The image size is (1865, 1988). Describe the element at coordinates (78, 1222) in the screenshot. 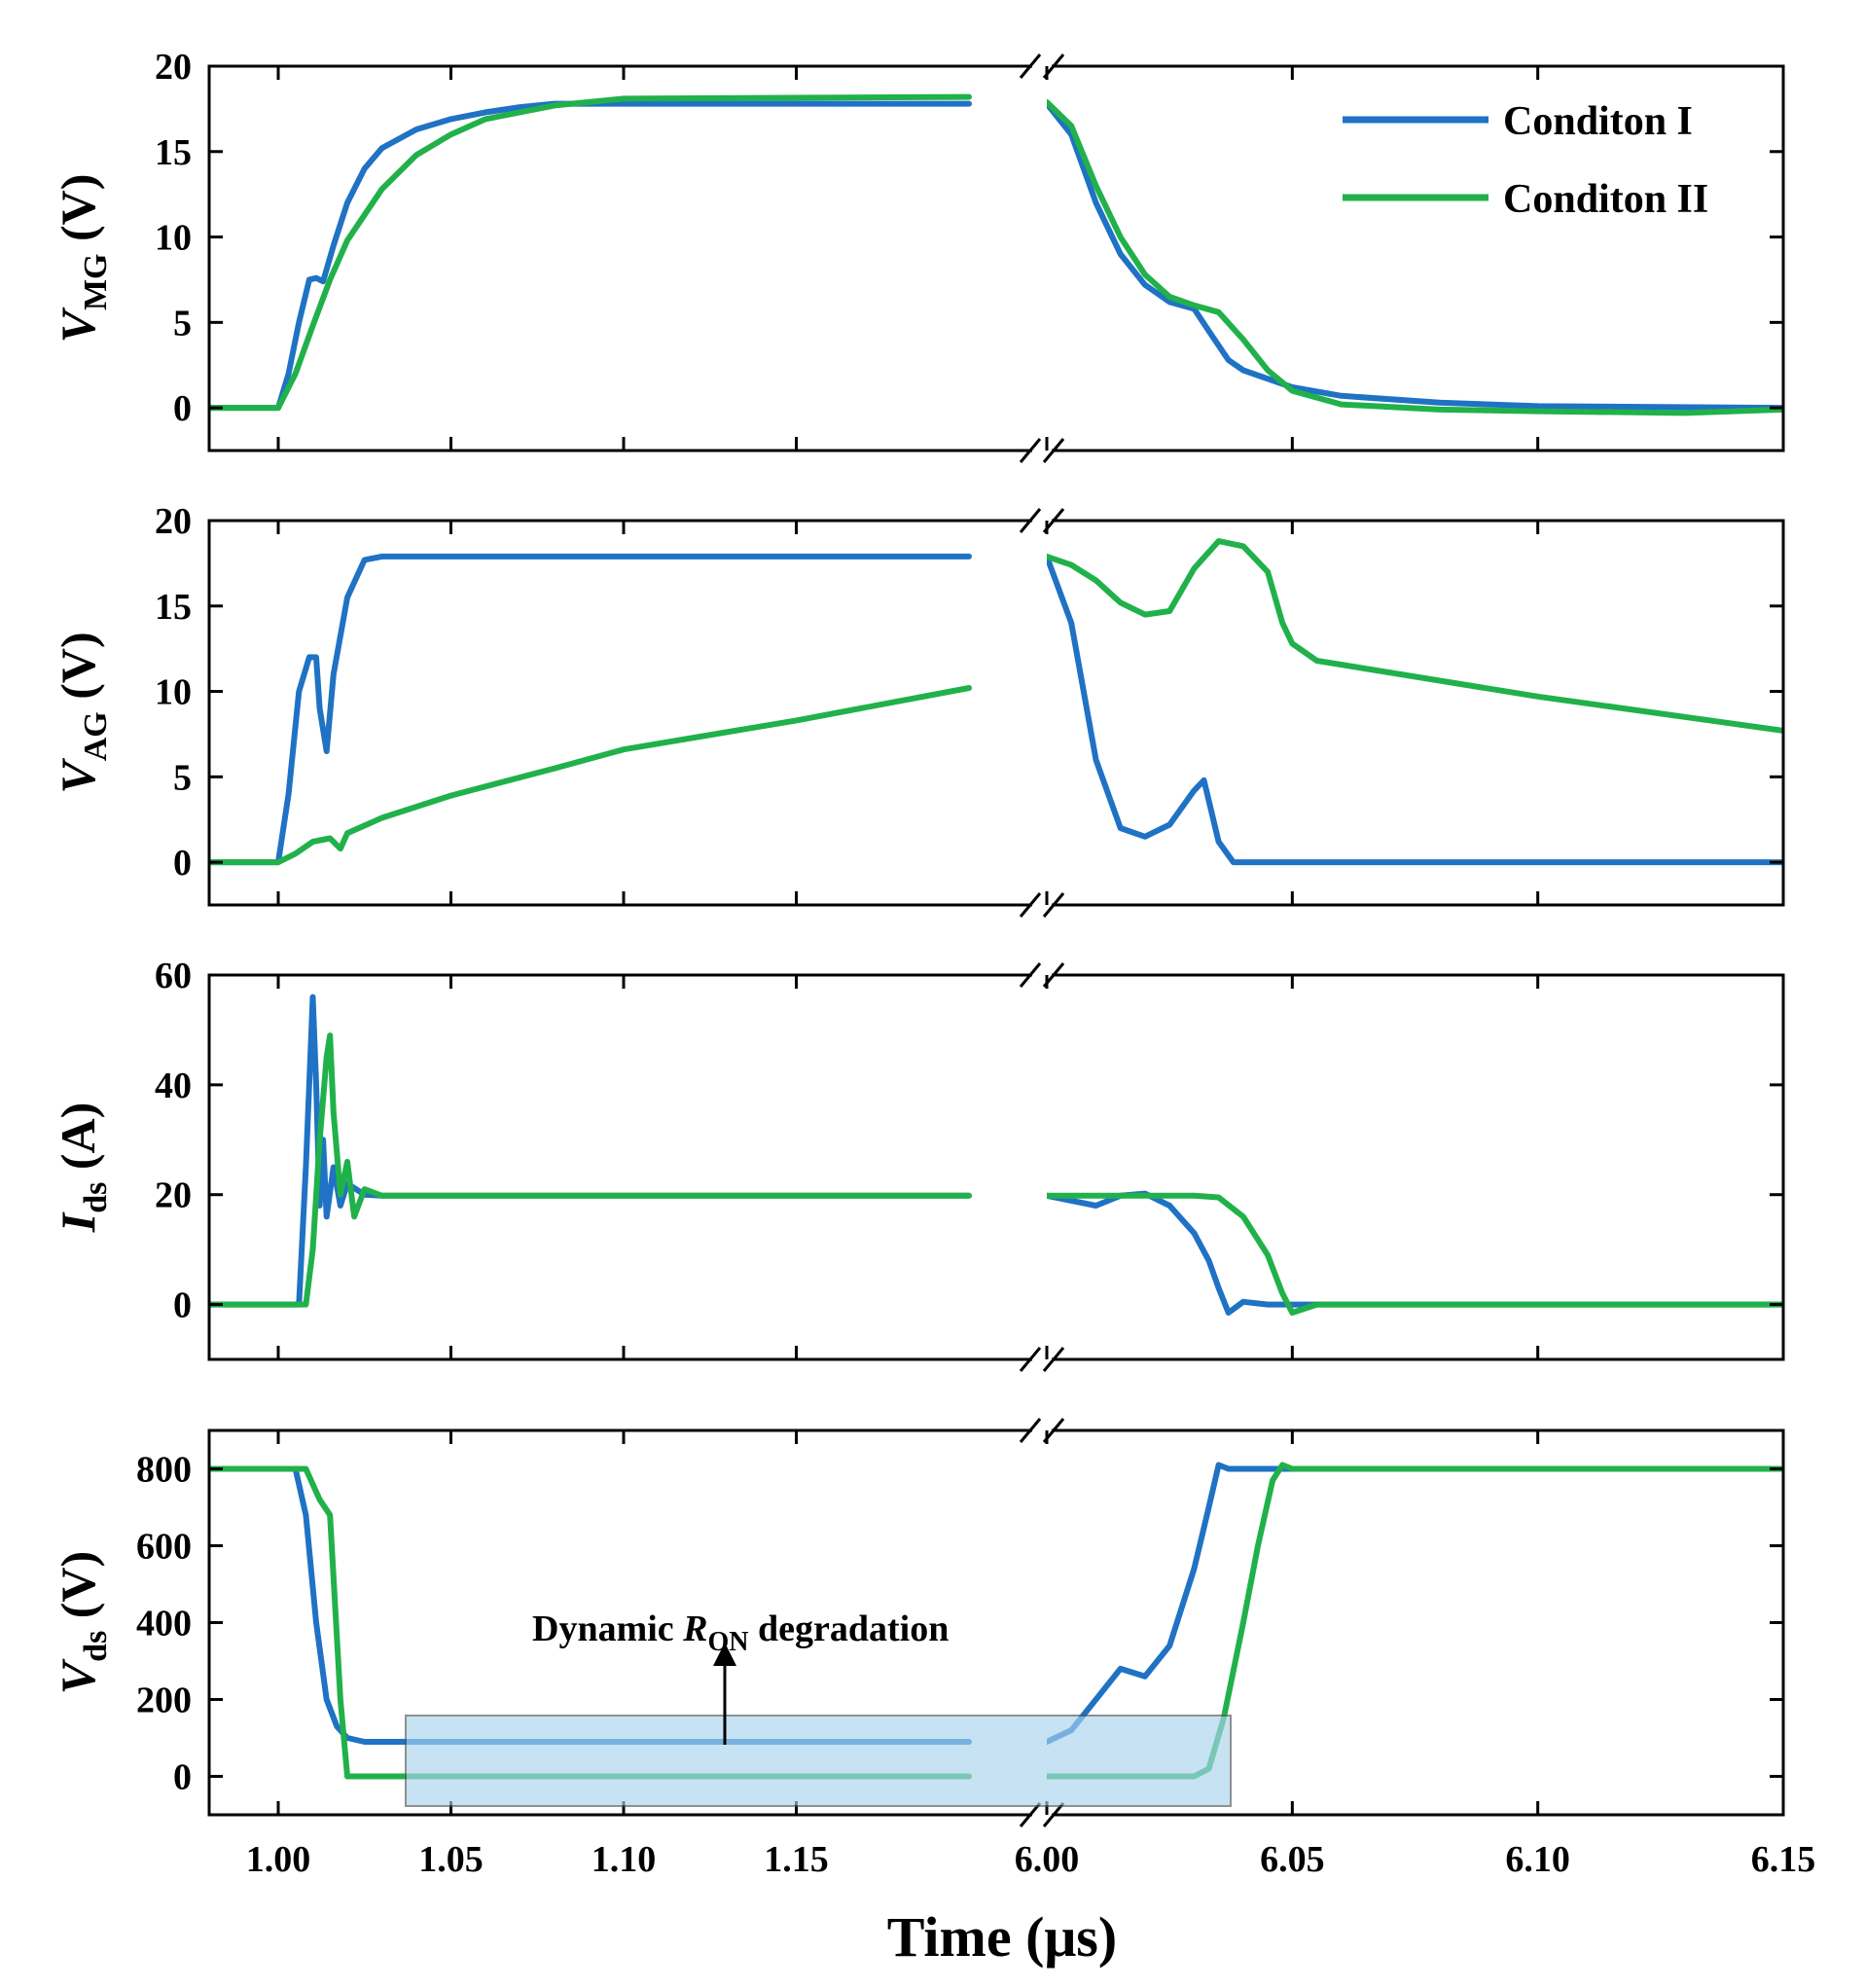

I see `ids-y-axis-symbol: I` at that location.